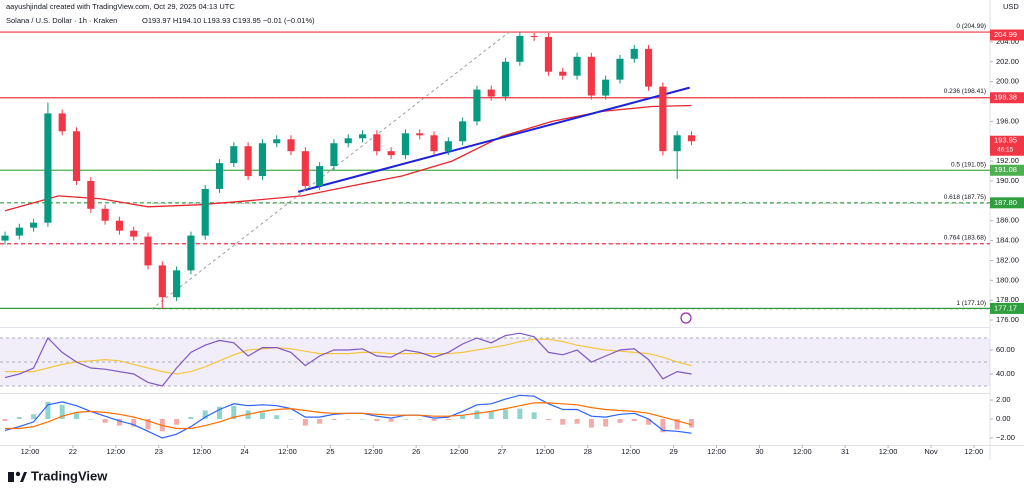 This screenshot has width=1024, height=493. Describe the element at coordinates (968, 164) in the screenshot. I see `fib-label: 0.5 (191.05)` at that location.